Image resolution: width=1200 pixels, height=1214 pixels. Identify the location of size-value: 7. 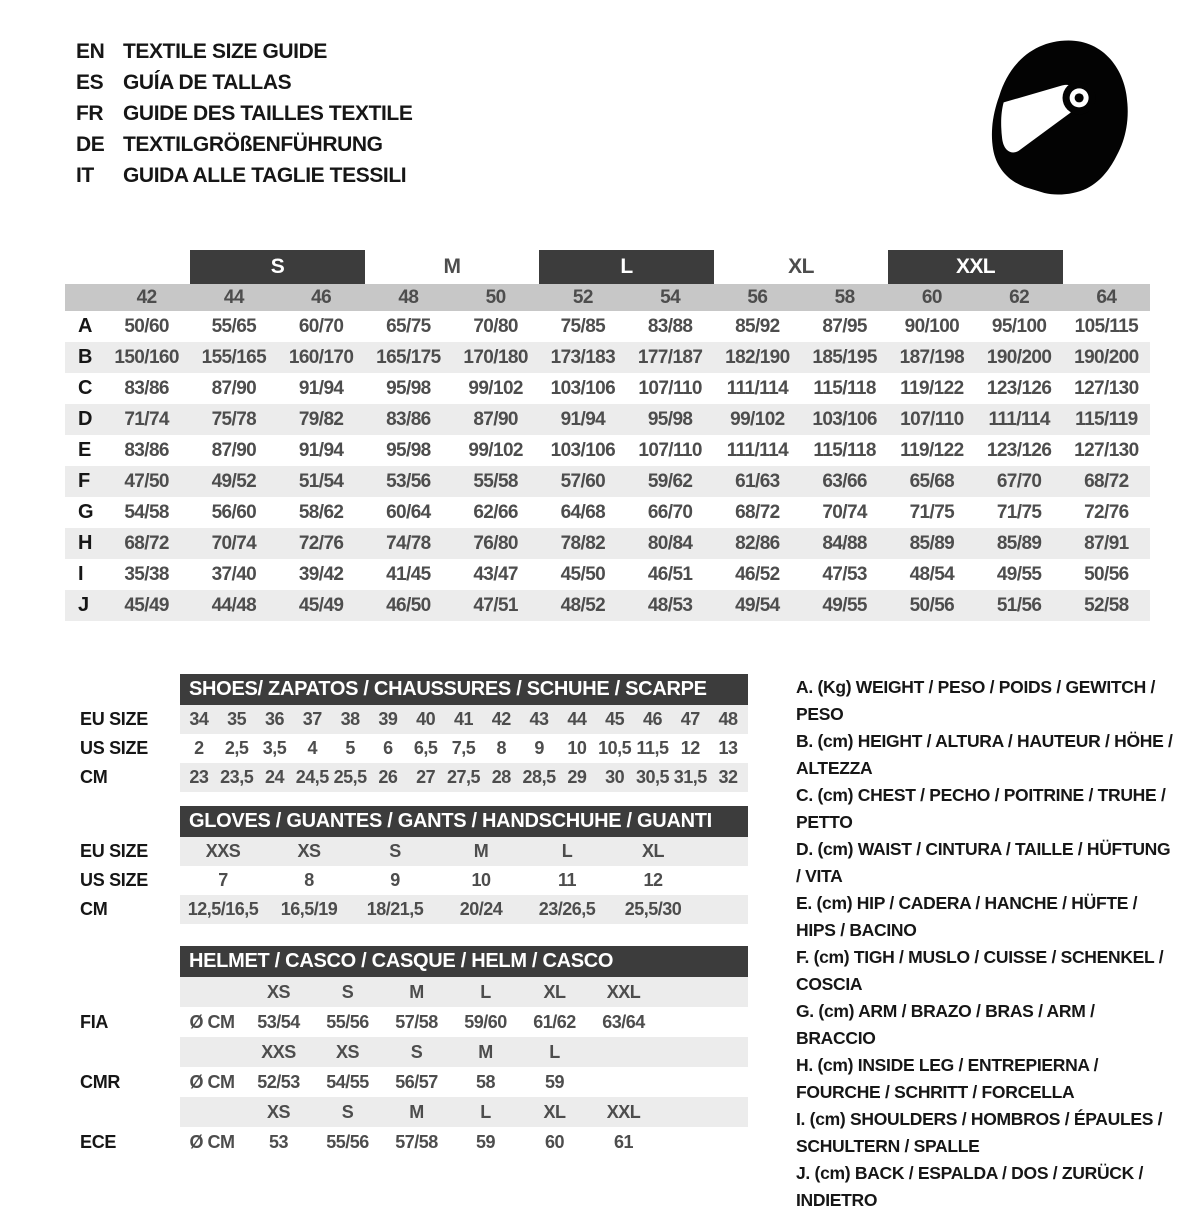
(223, 880).